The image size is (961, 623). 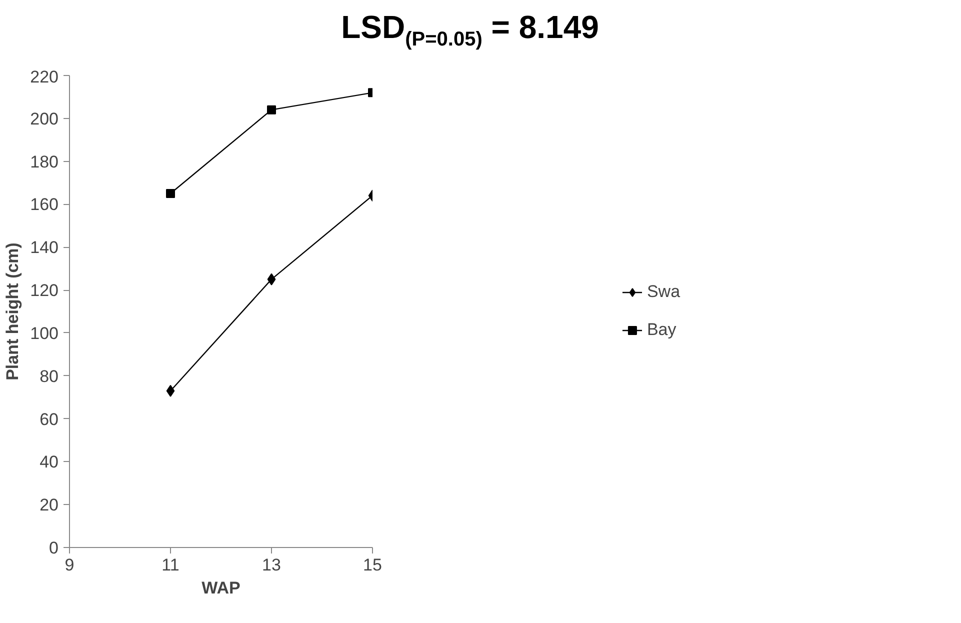 I want to click on legend-label: Bay, so click(x=661, y=330).